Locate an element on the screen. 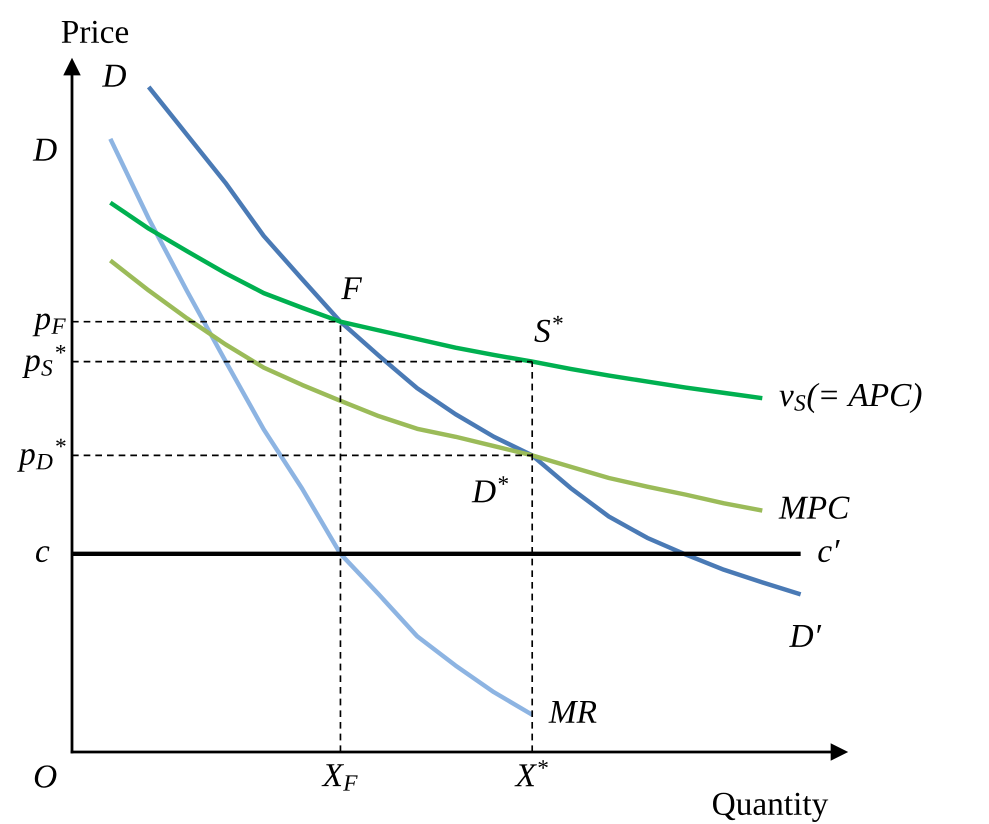 The height and width of the screenshot is (824, 989). x-tick-label: X$^{*}$ is located at coordinates (531, 773).